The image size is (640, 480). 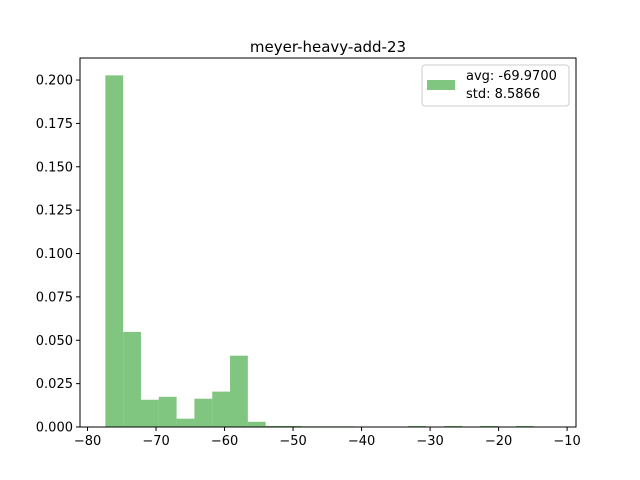 I want to click on x-tick-label: −20, so click(x=498, y=441).